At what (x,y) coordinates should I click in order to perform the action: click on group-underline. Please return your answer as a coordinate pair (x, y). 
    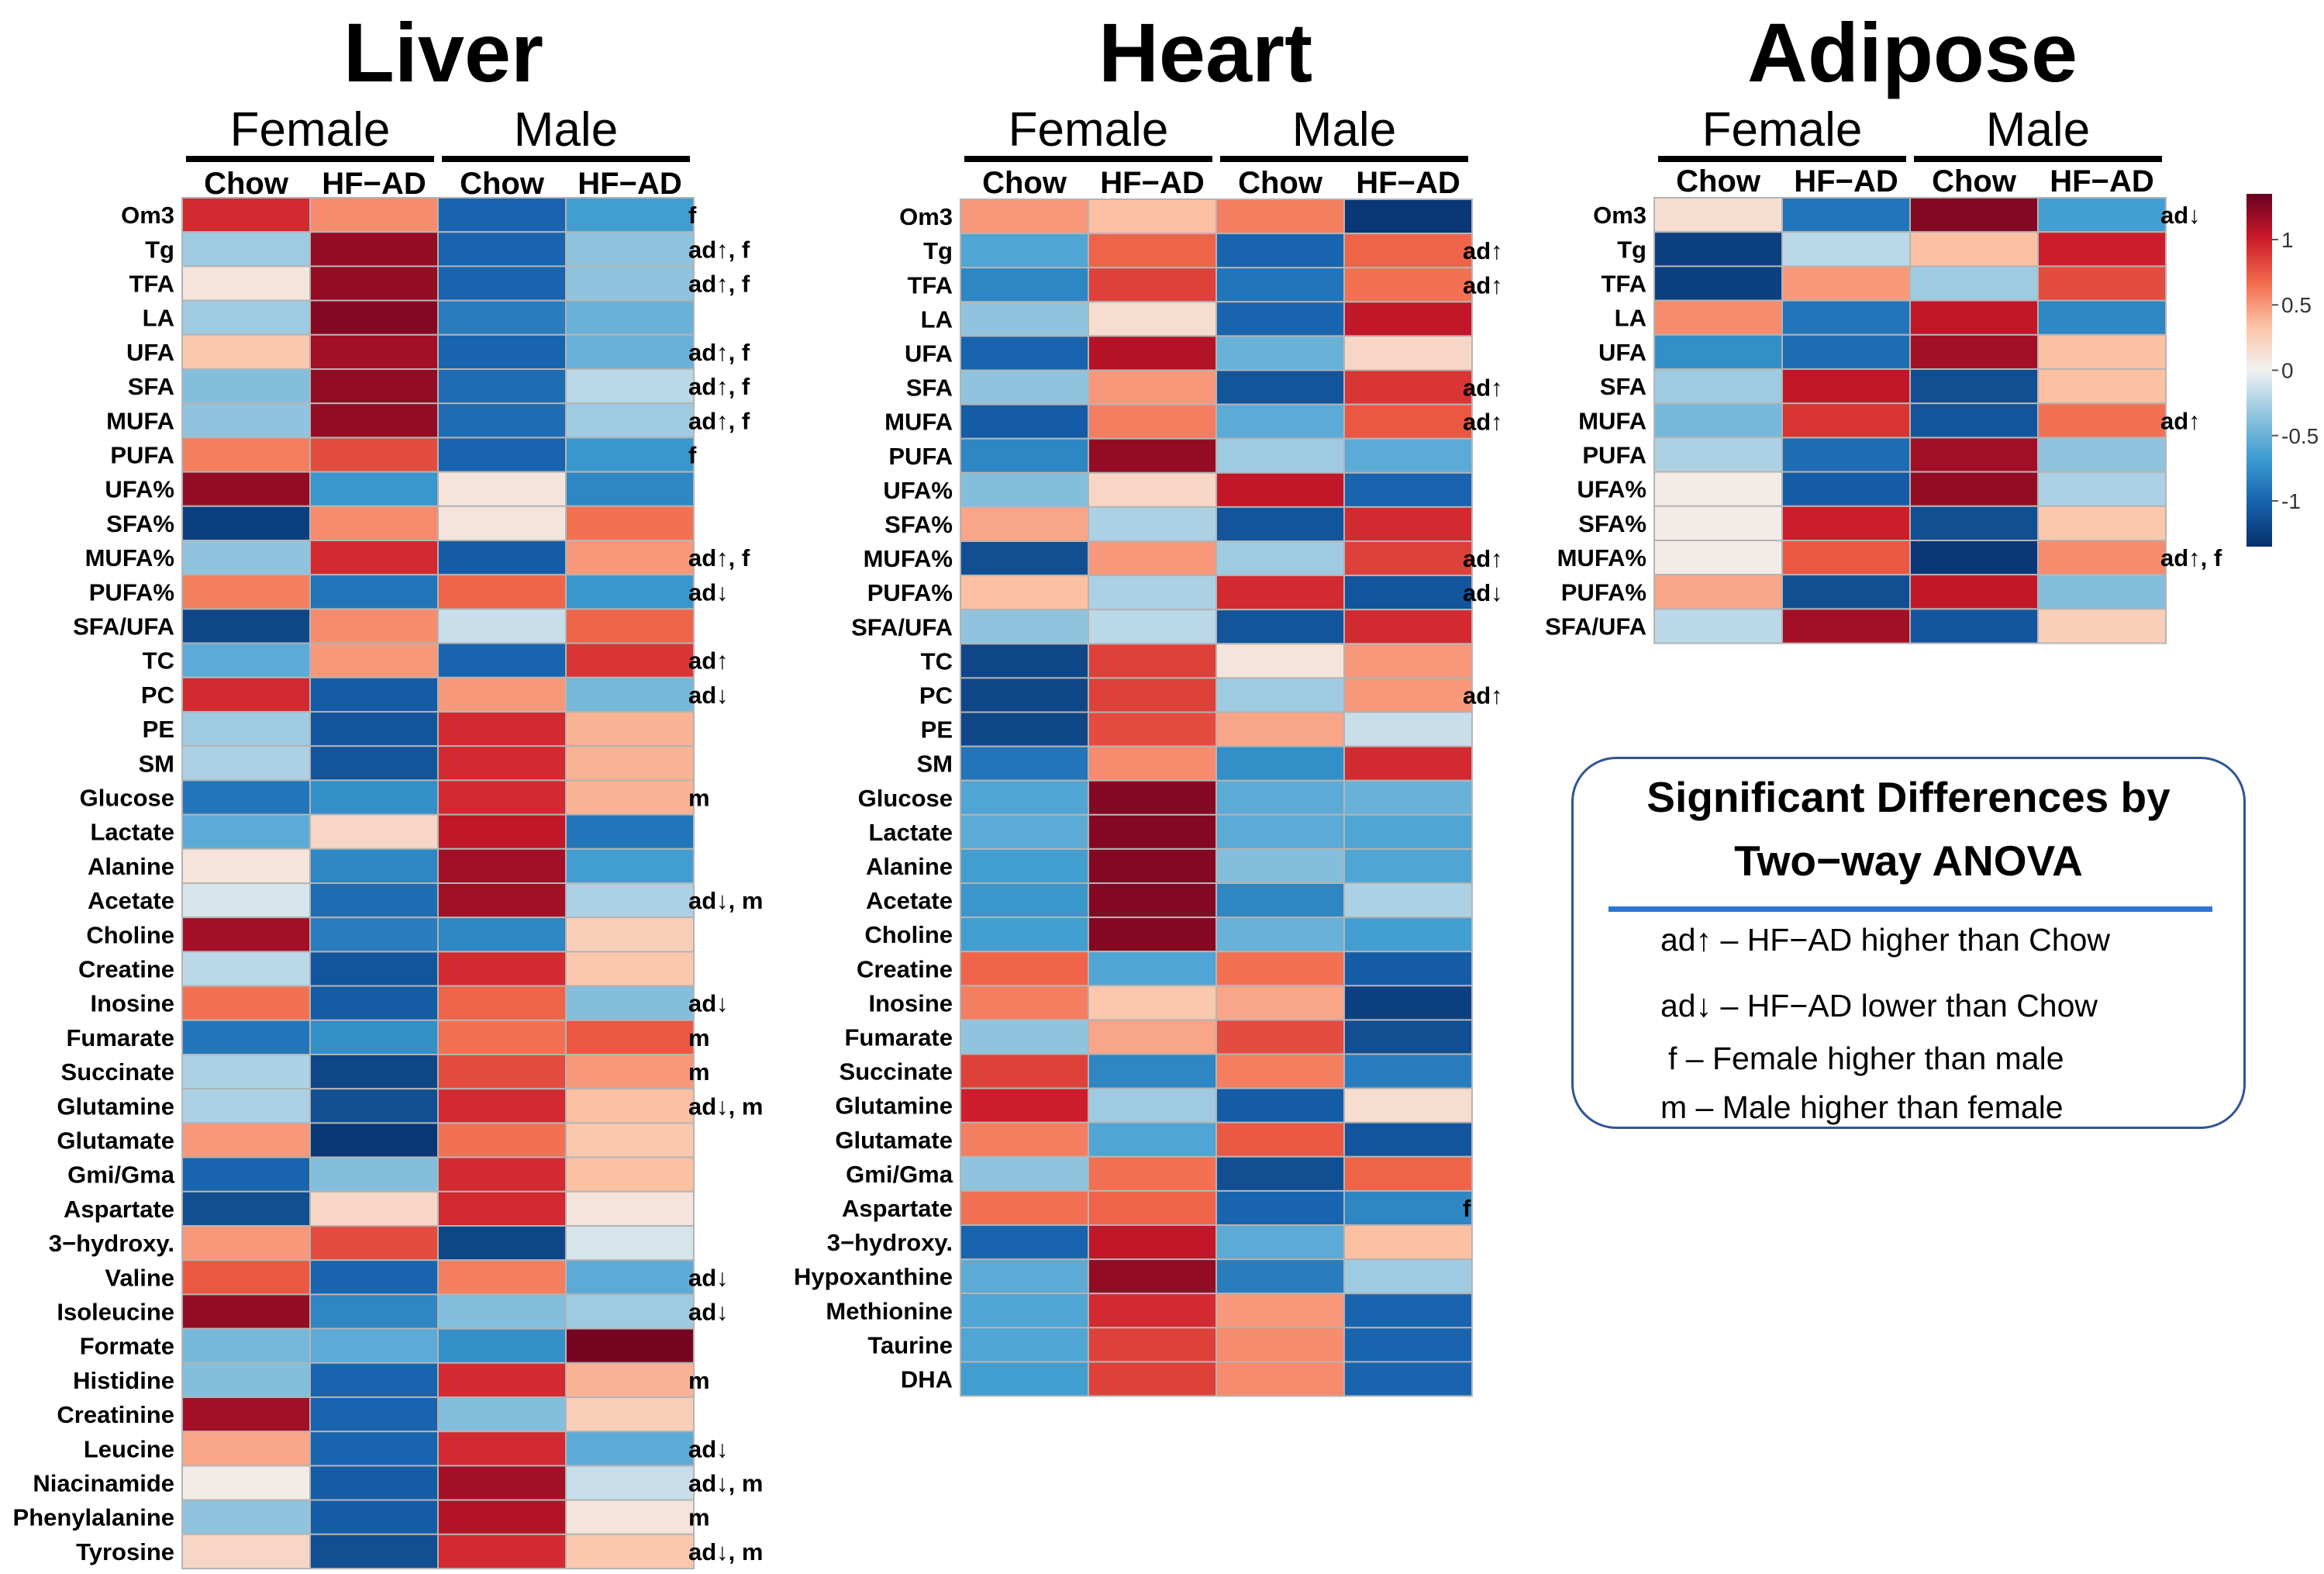
    Looking at the image, I should click on (1782, 159).